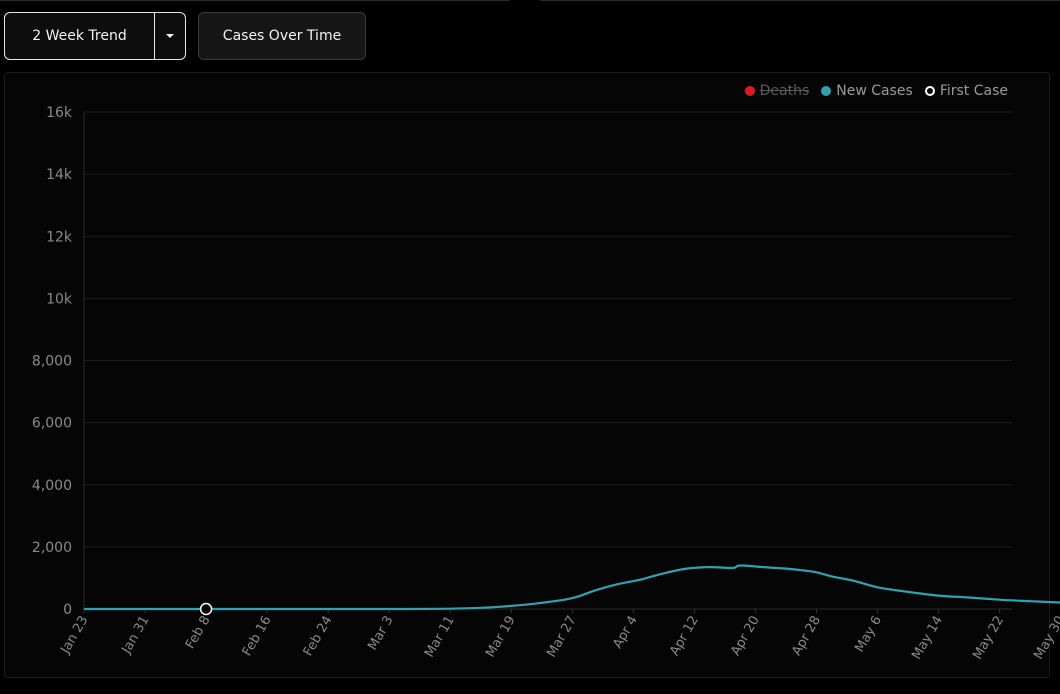  I want to click on x-tick-label: Mar 27, so click(562, 637).